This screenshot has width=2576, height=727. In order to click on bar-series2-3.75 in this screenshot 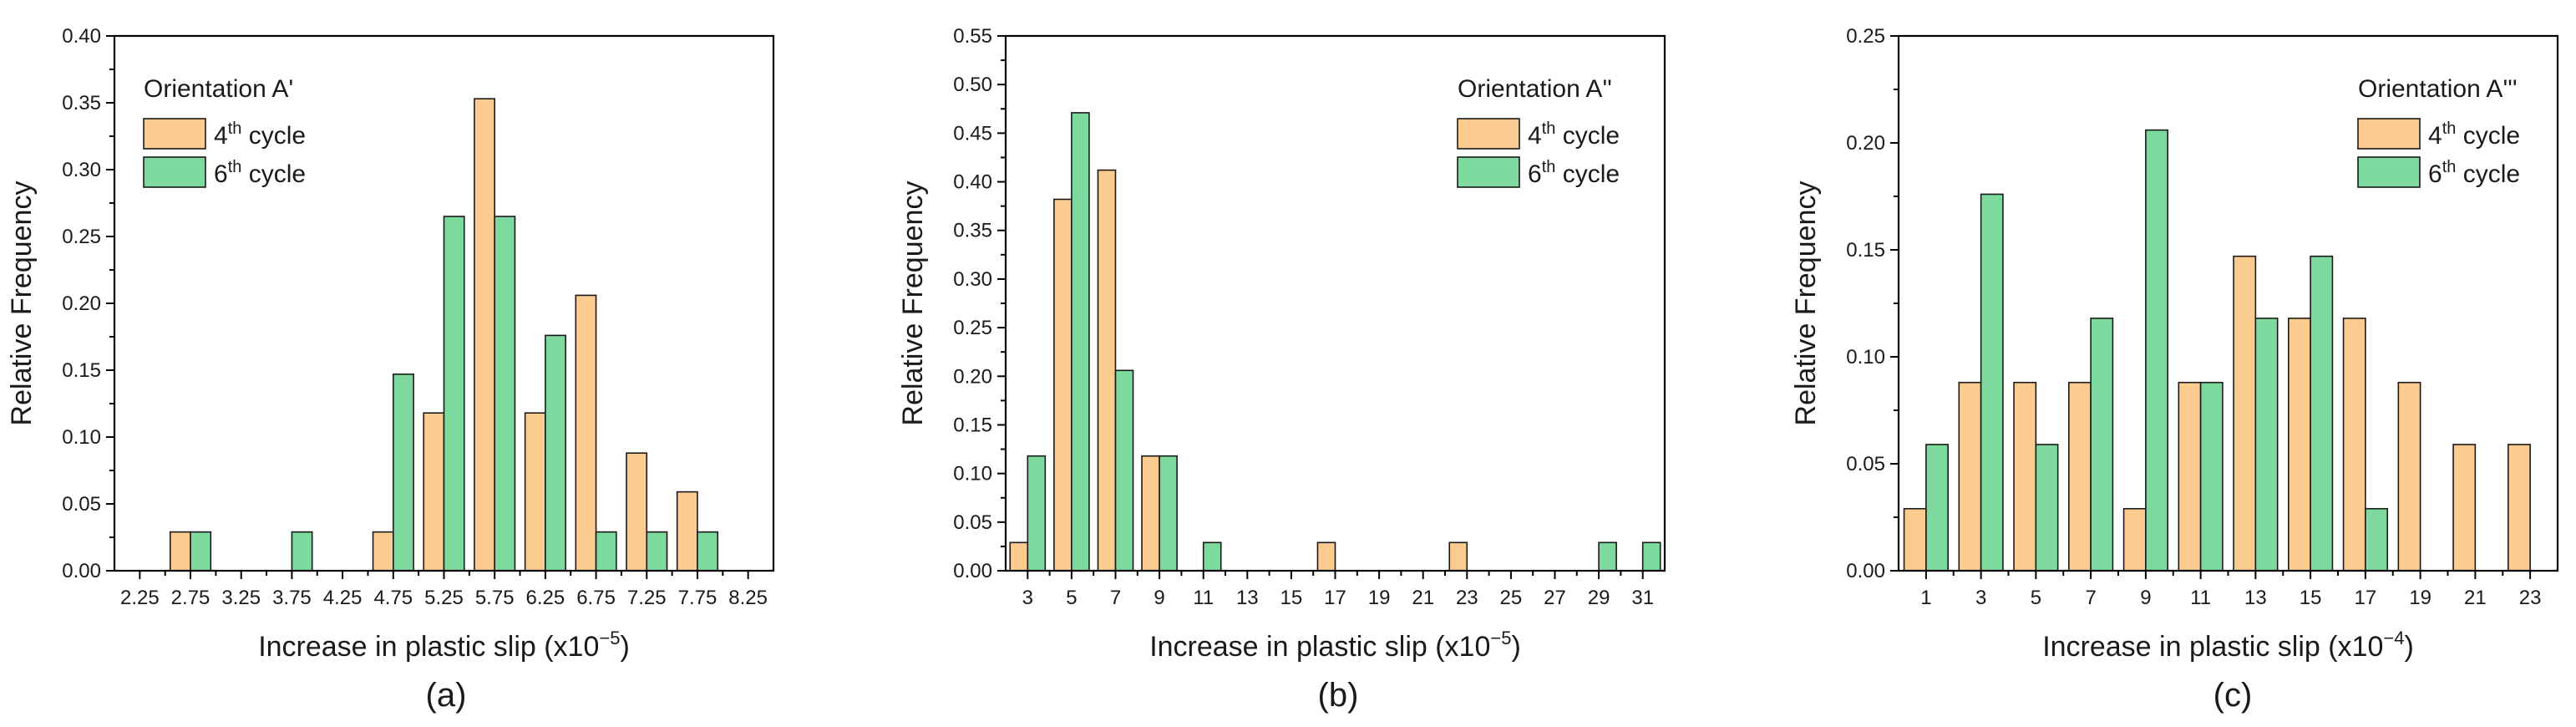, I will do `click(302, 551)`.